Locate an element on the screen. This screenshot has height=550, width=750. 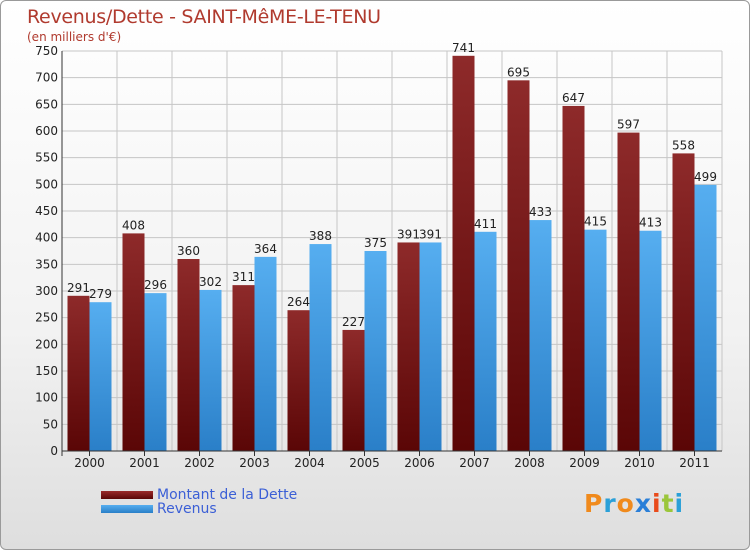
data-label-revenus: 499 is located at coordinates (705, 177).